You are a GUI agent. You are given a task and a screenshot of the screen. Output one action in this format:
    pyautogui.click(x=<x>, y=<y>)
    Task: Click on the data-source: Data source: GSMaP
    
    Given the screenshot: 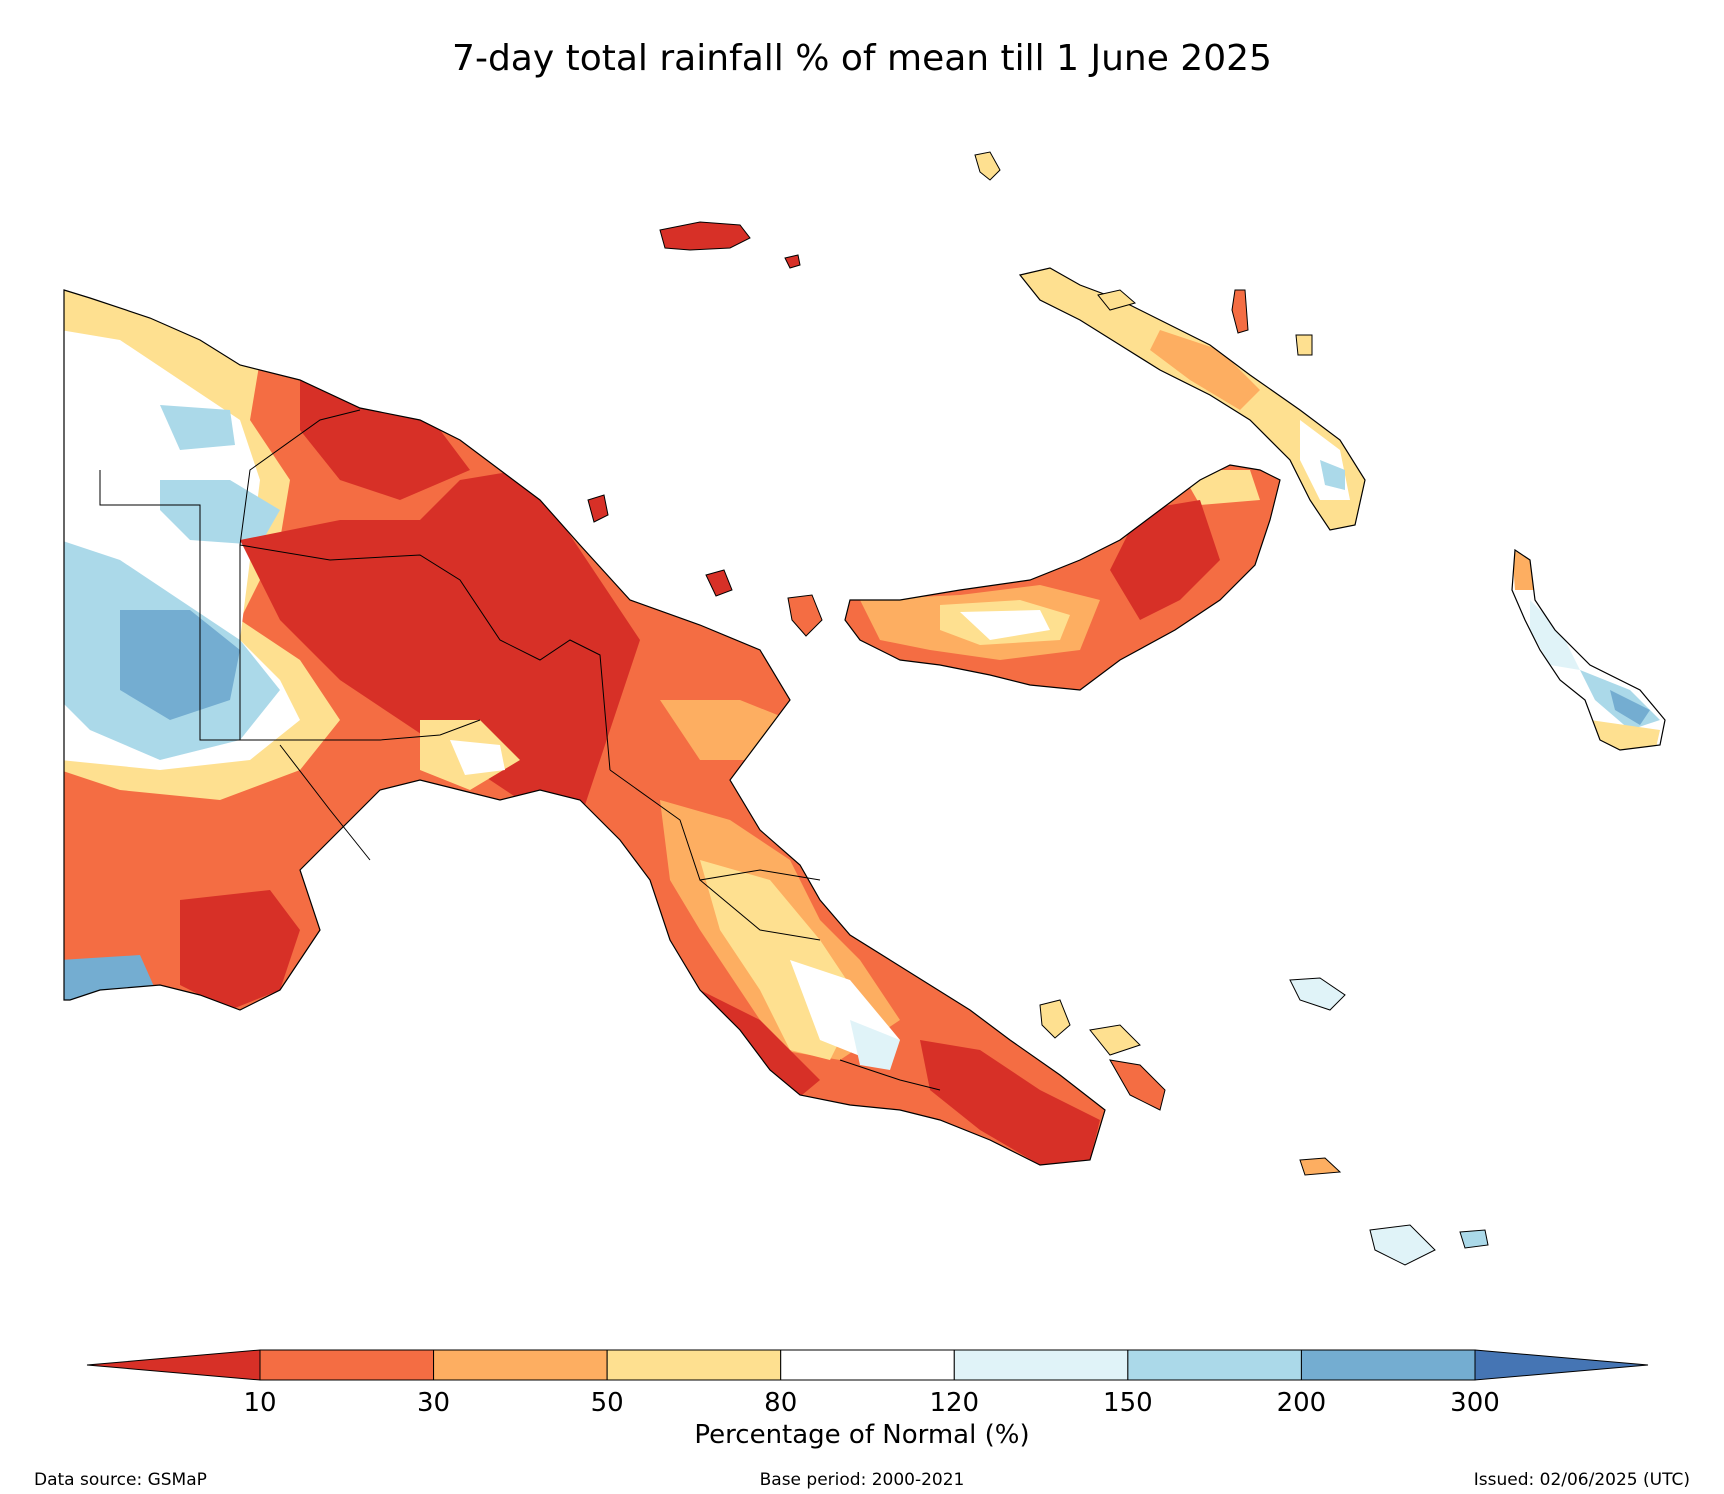 What is the action you would take?
    pyautogui.click(x=120, y=1480)
    